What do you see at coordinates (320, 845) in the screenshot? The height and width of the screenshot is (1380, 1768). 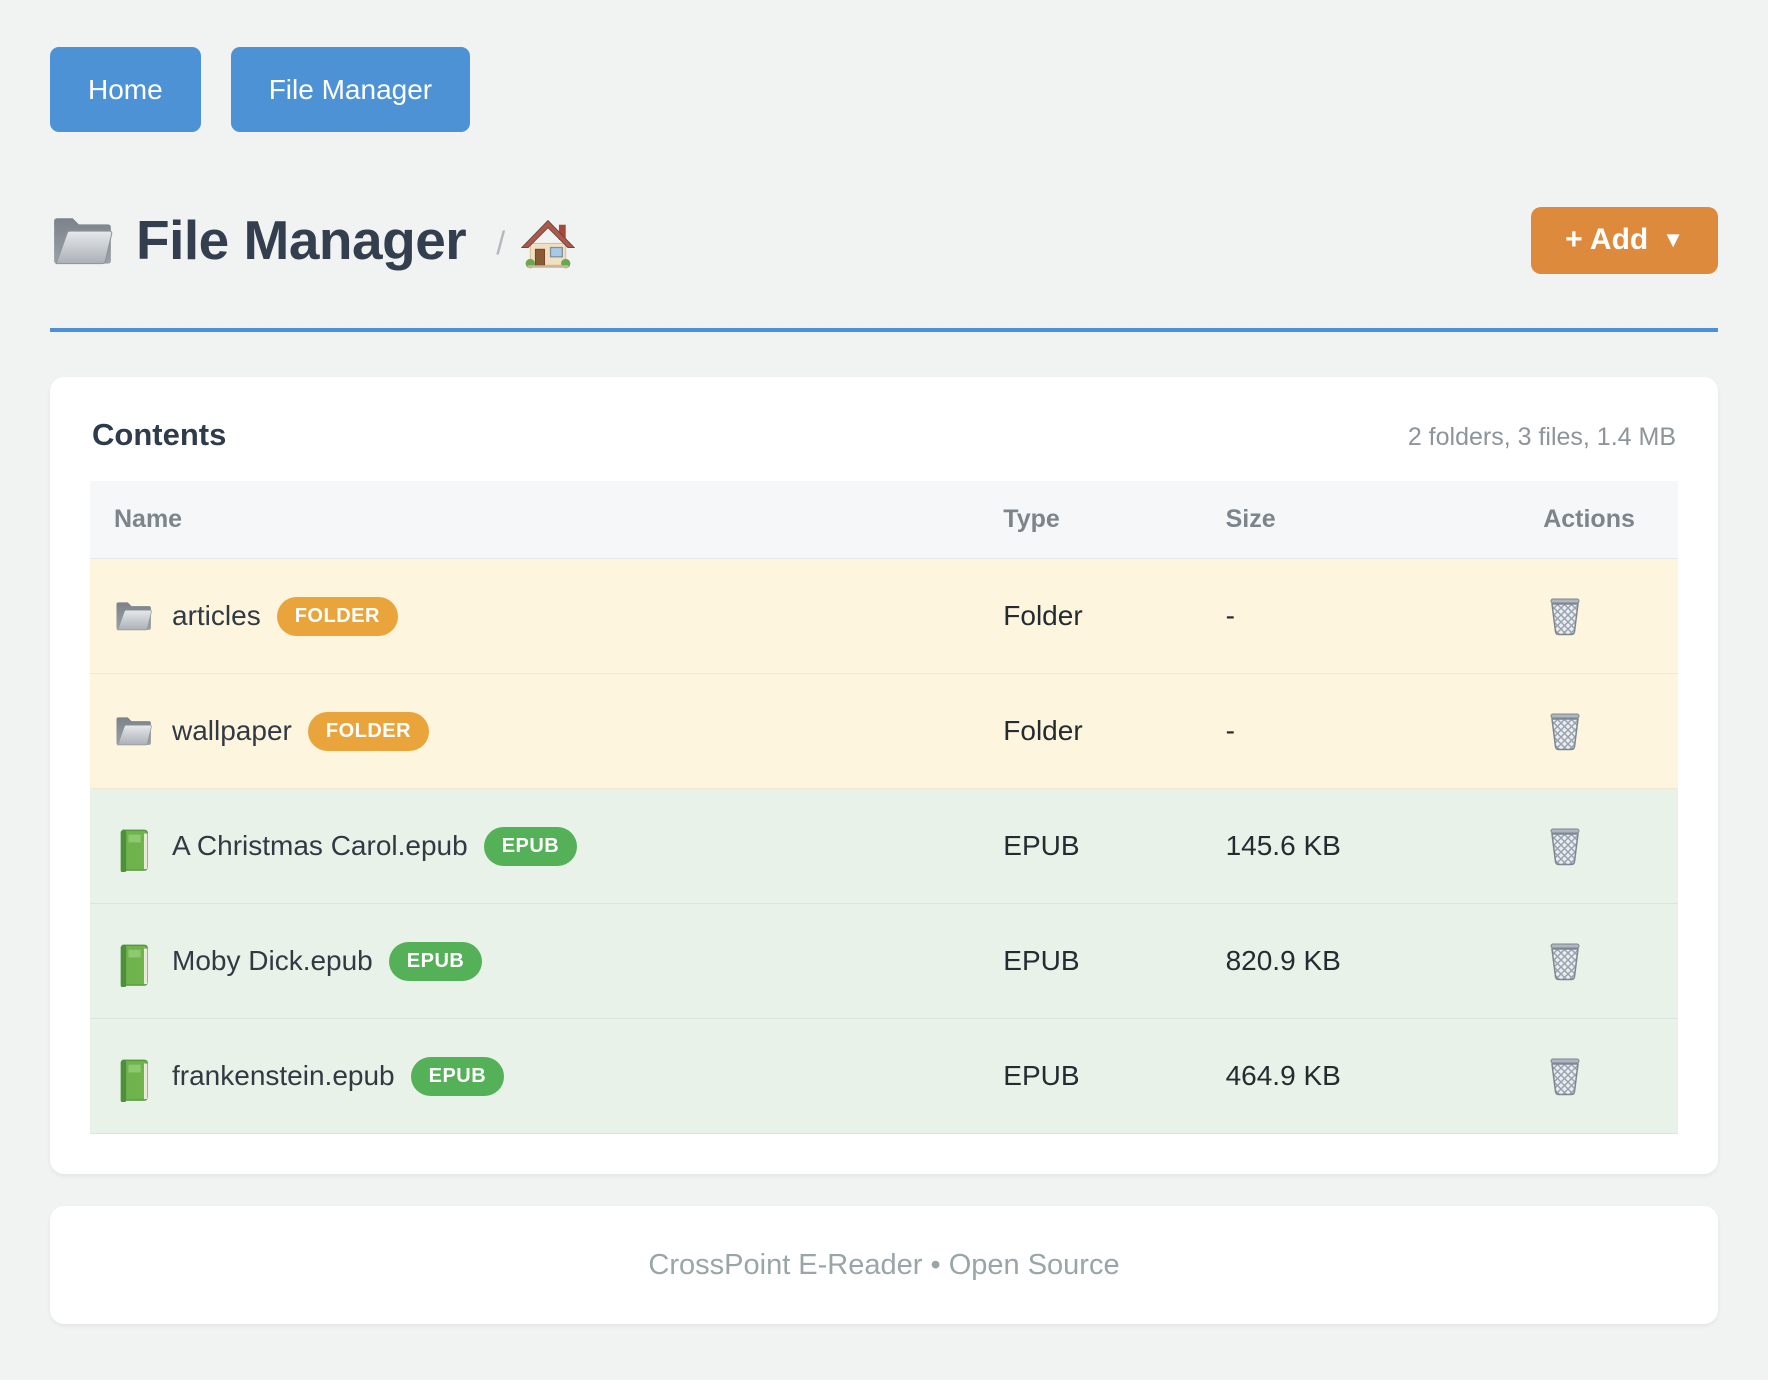 I see `file-name: A Christmas Carol.epub` at bounding box center [320, 845].